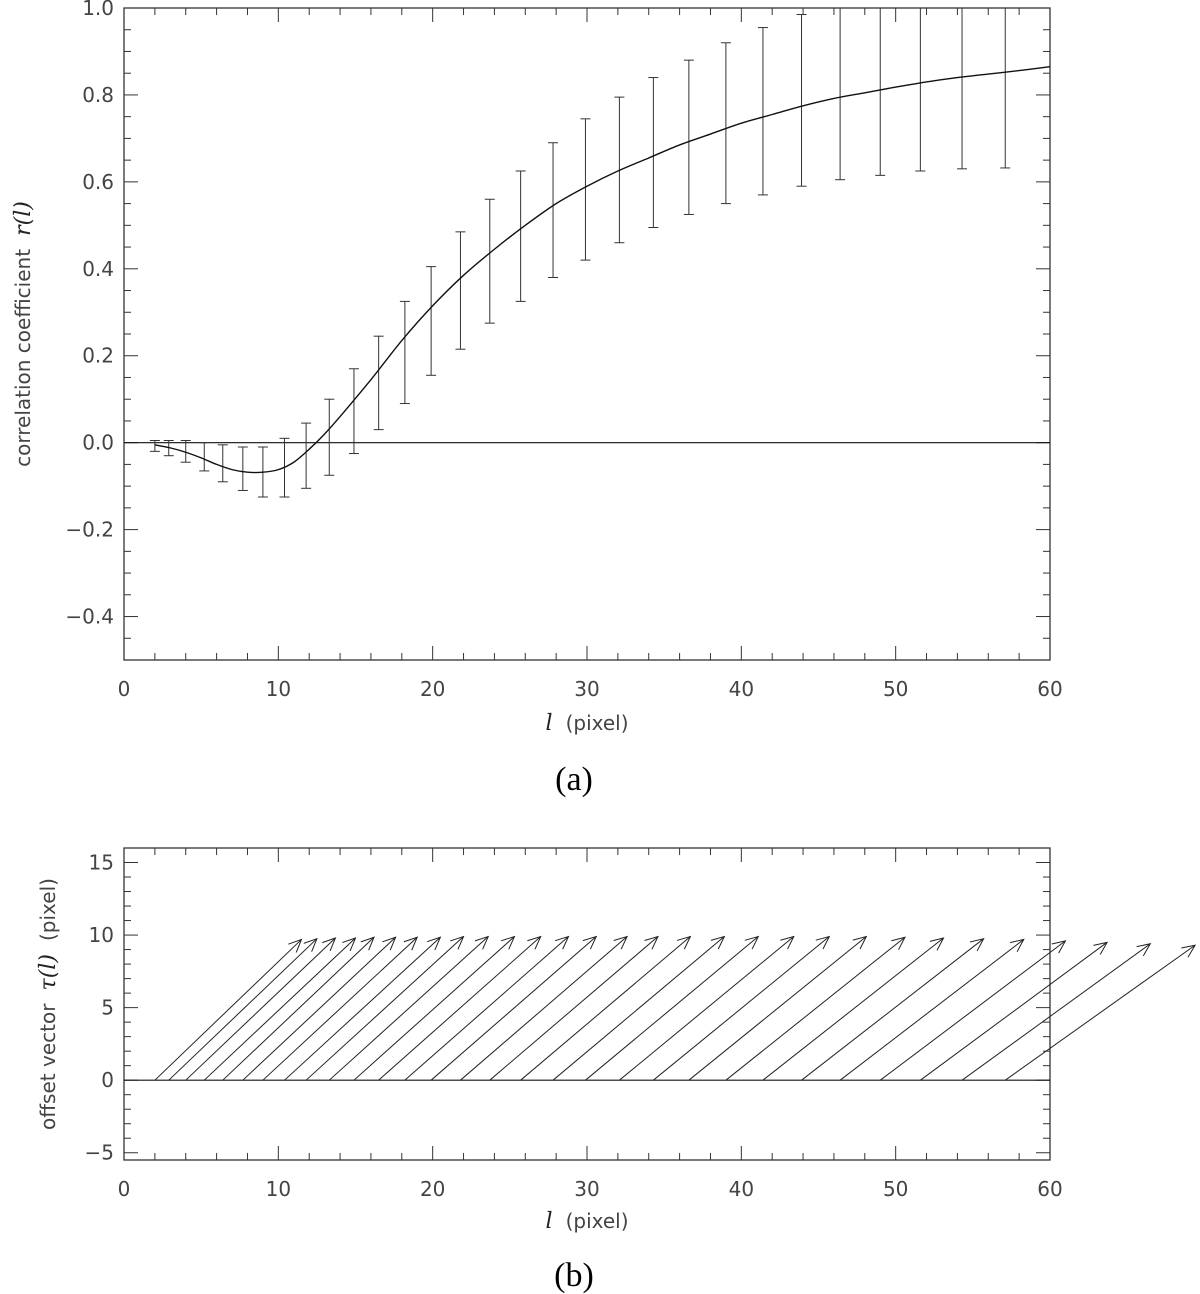 The width and height of the screenshot is (1200, 1294). I want to click on panel-b-x-tick-label: 0, so click(124, 1189).